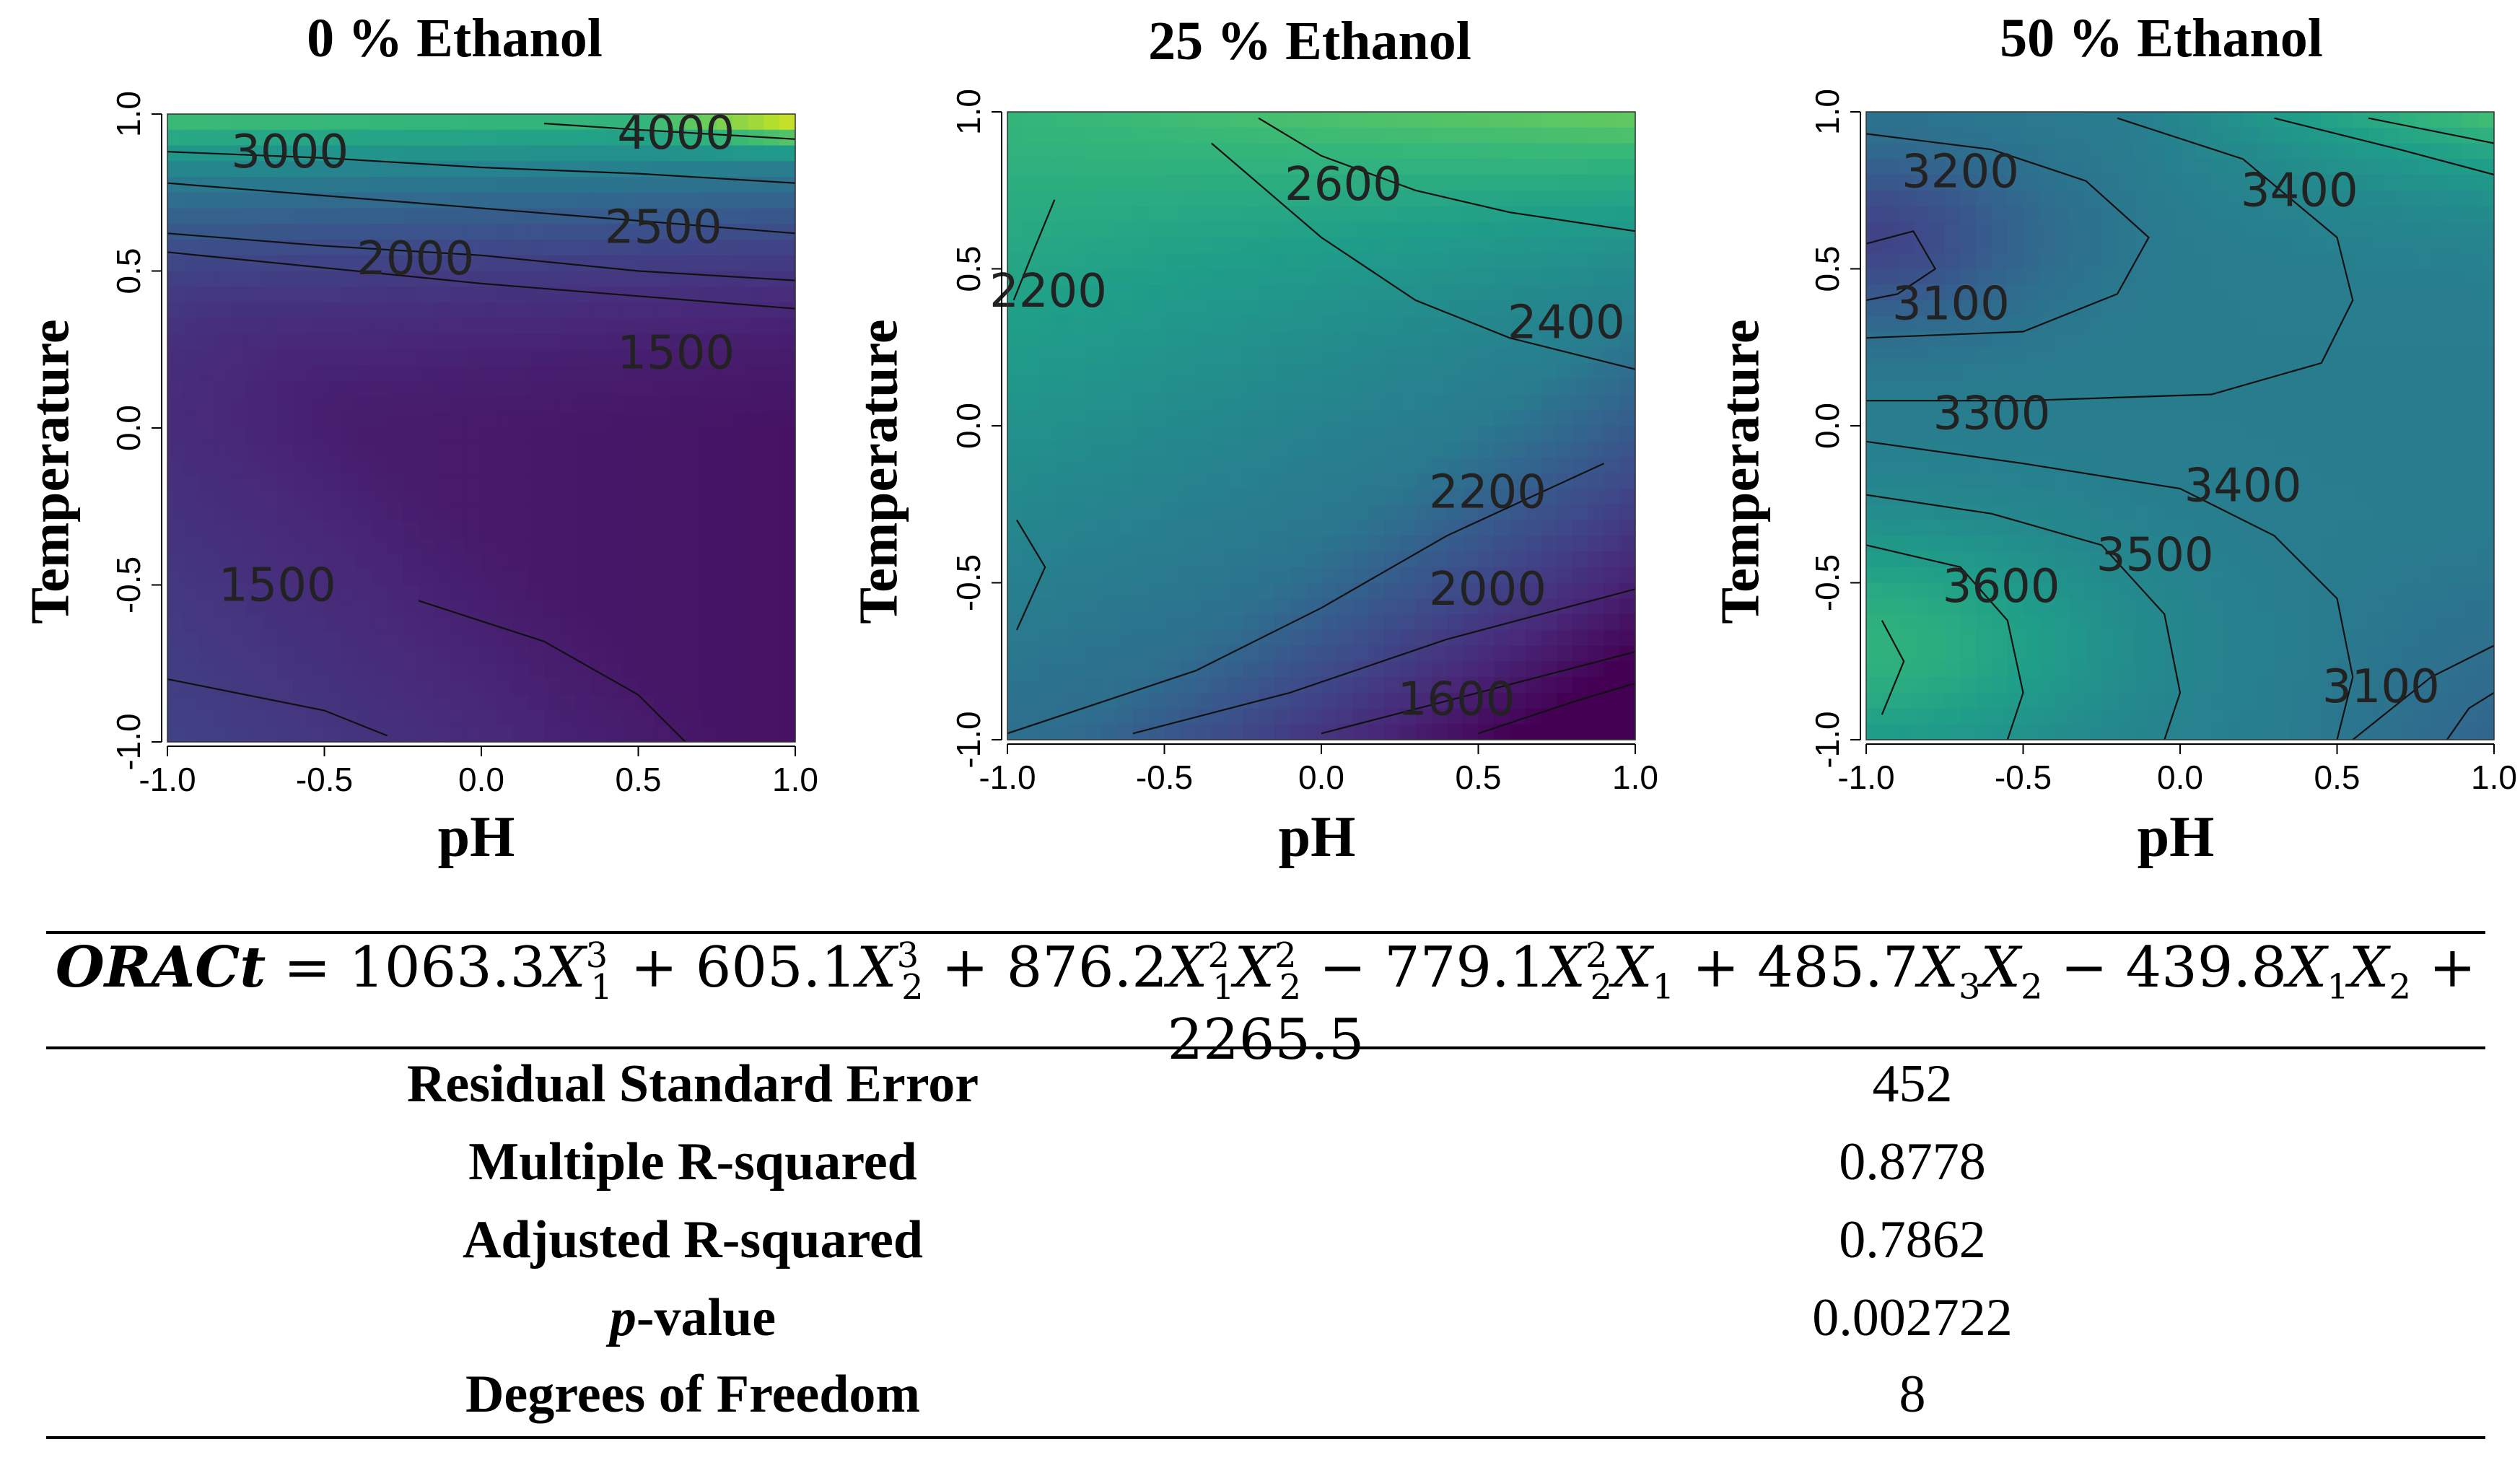  Describe the element at coordinates (1960, 172) in the screenshot. I see `contour-label: 3200` at that location.